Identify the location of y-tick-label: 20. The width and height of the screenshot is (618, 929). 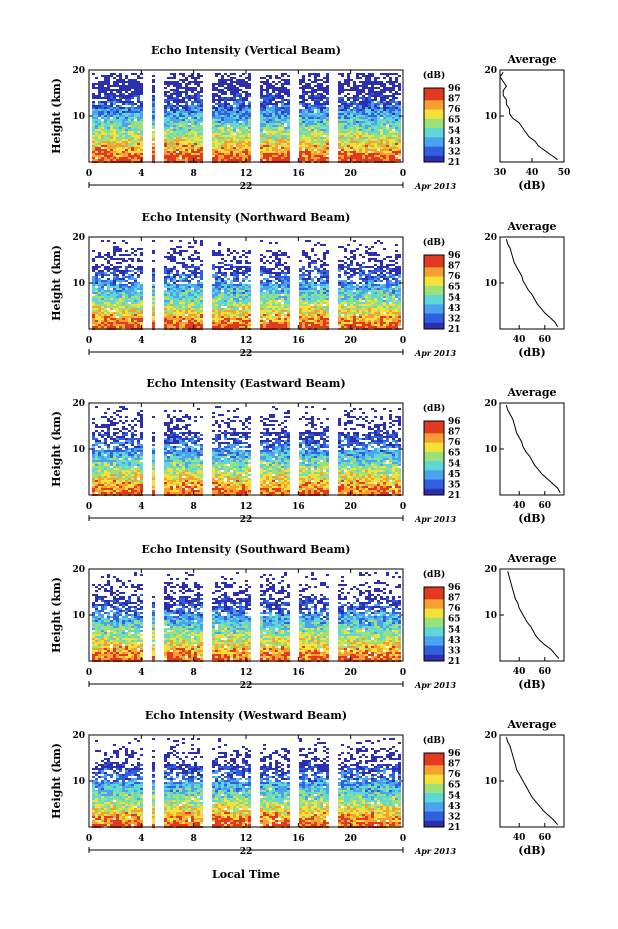
(78, 71).